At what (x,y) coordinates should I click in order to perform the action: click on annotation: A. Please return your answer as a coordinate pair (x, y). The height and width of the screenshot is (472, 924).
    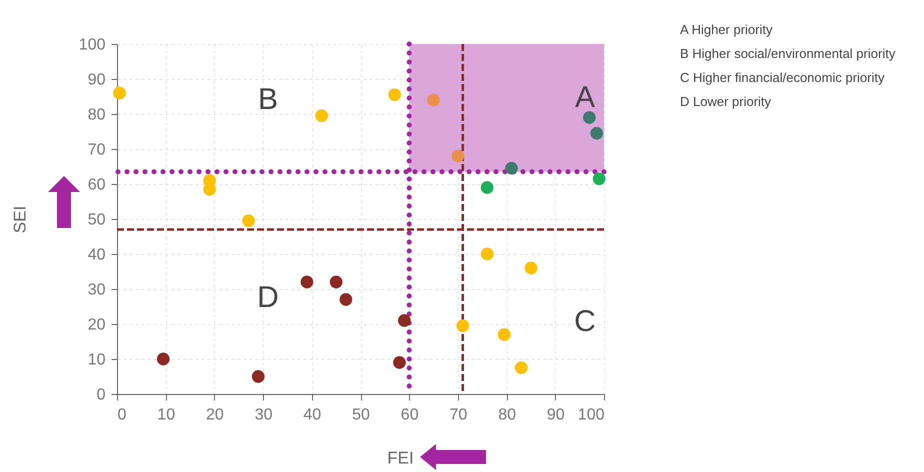
    Looking at the image, I should click on (585, 97).